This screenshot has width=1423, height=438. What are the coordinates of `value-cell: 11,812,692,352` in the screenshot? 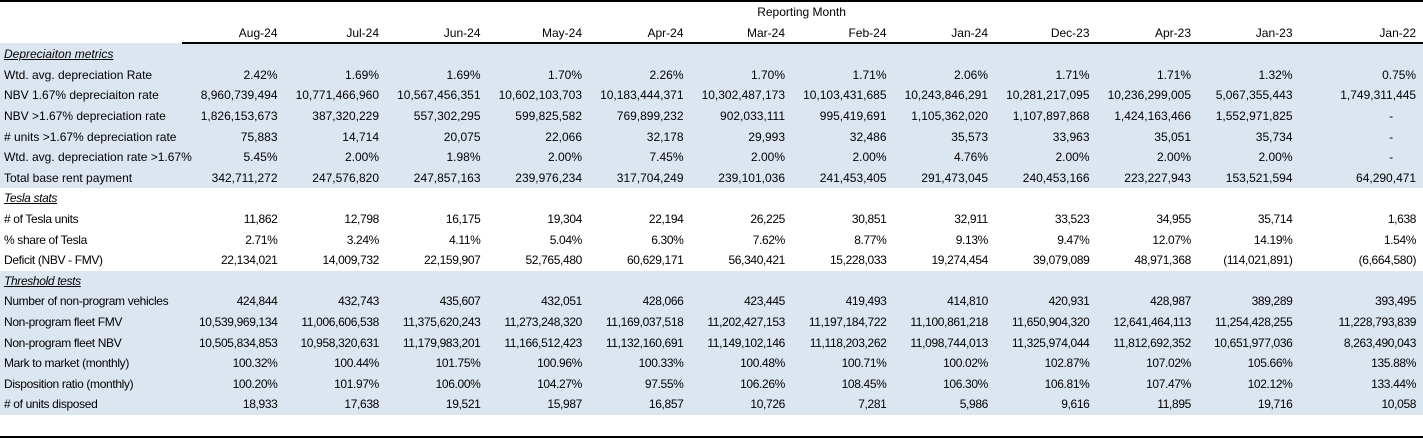 It's located at (1146, 342).